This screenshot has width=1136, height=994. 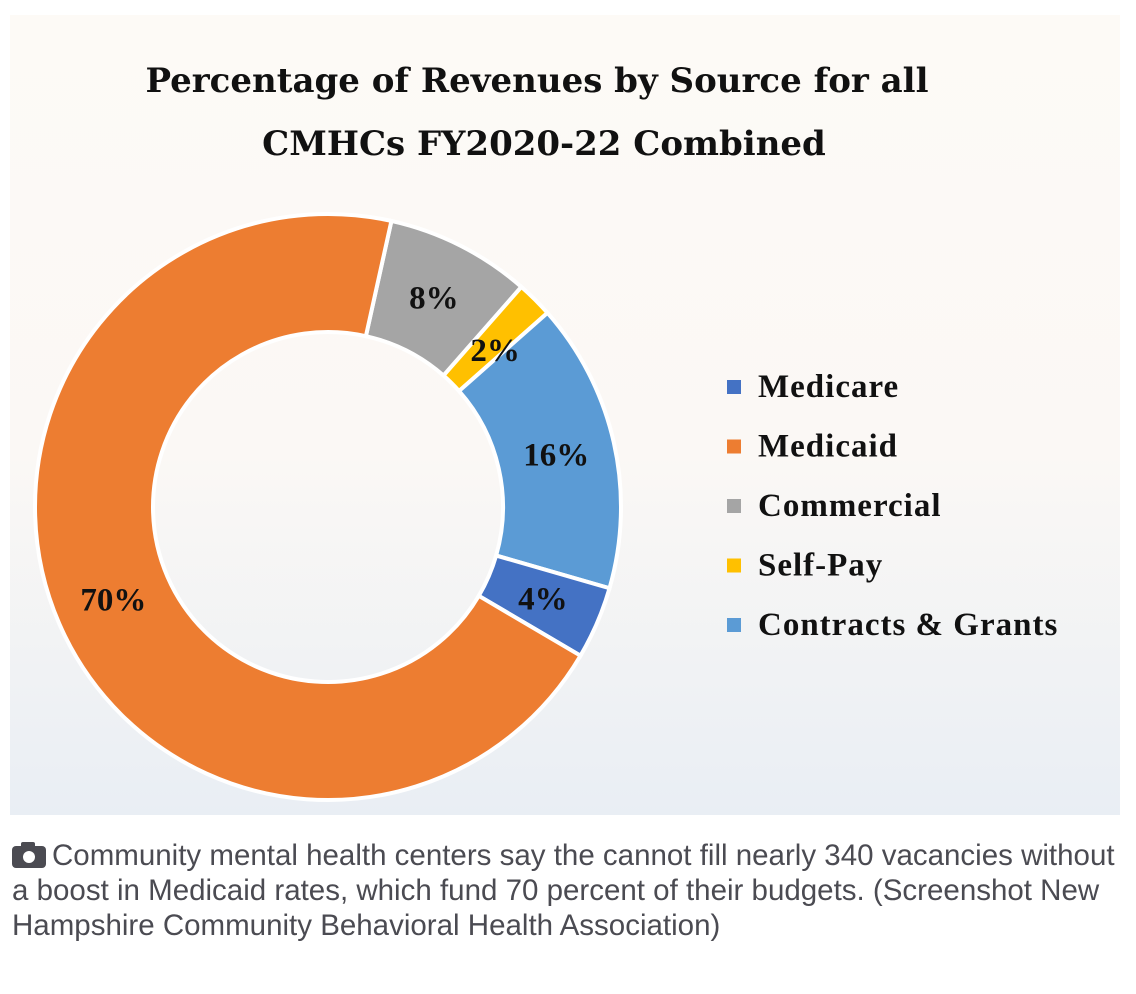 I want to click on legend-label: Medicare, so click(x=828, y=387).